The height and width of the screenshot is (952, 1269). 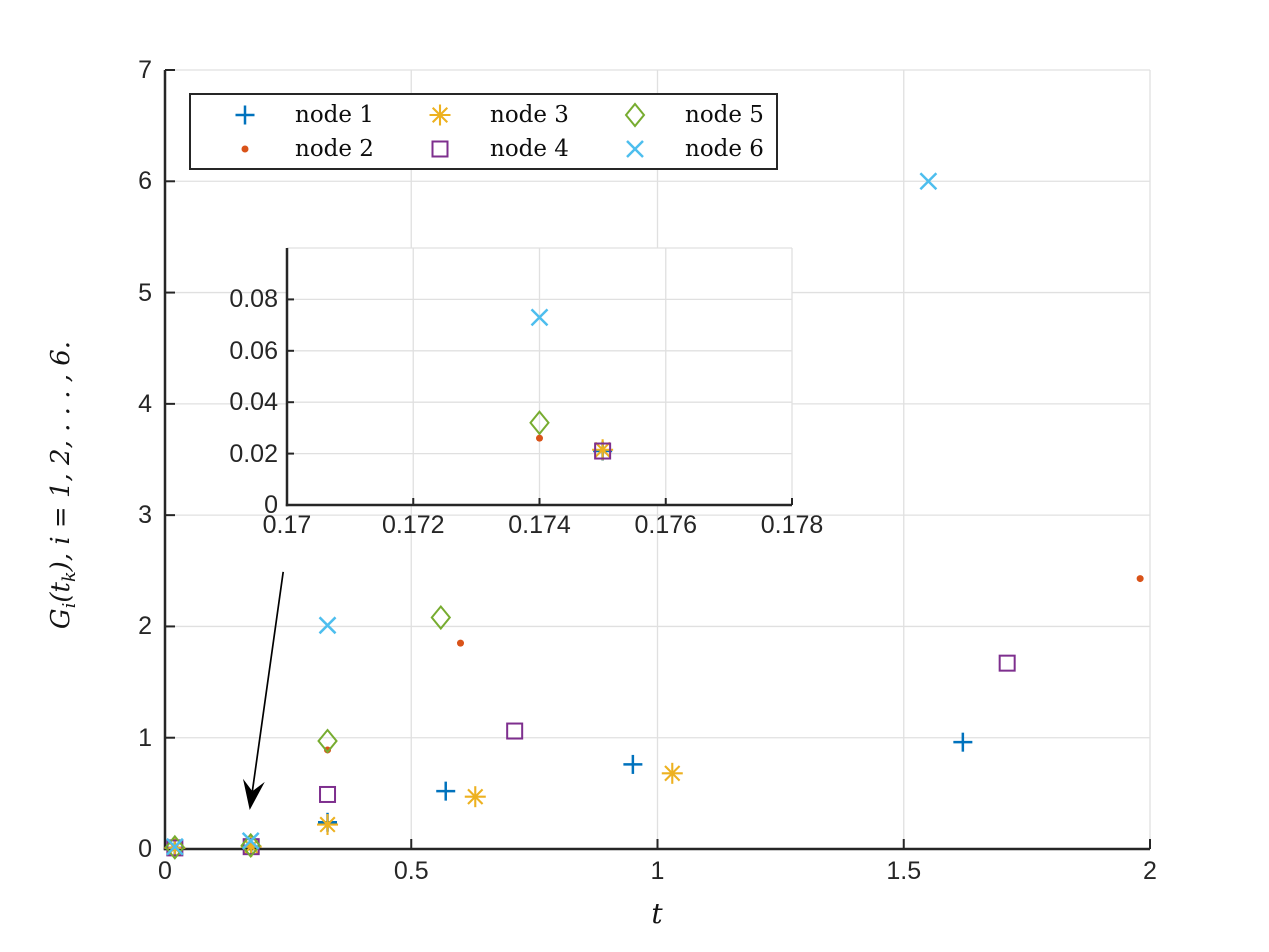 I want to click on inset-y-tick-label: 0.06, so click(x=253, y=350).